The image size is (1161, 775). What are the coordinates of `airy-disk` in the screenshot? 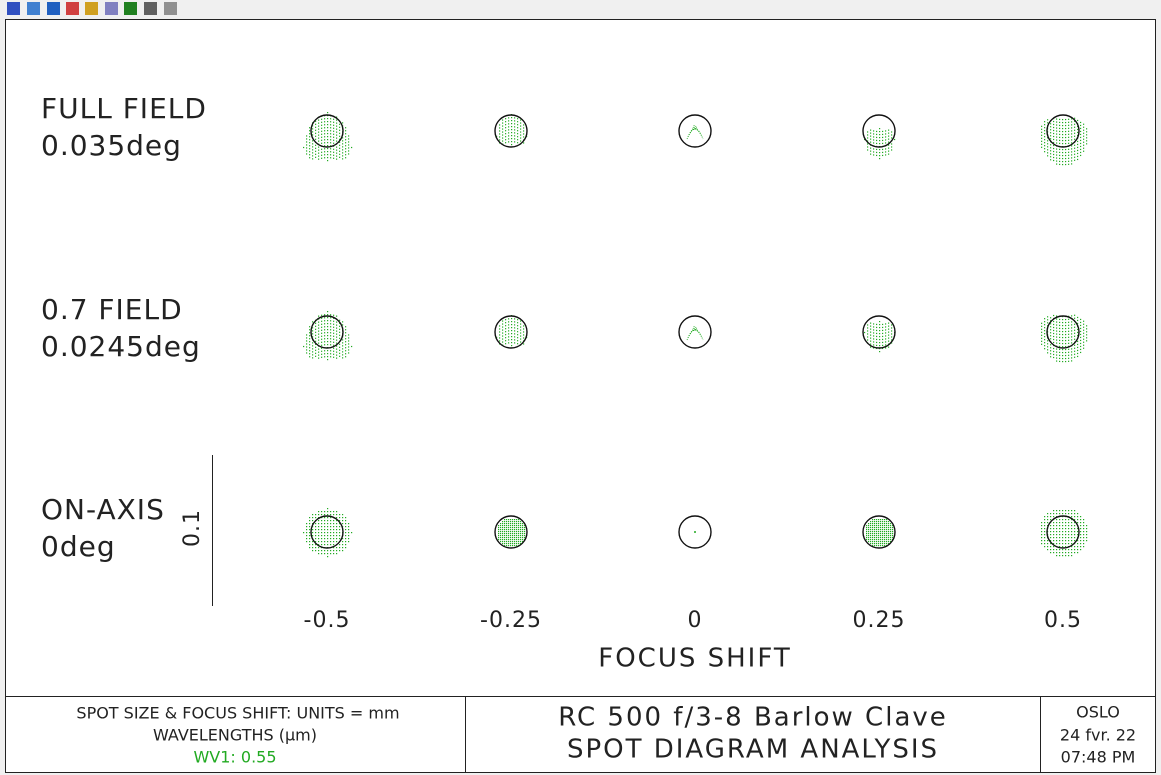 It's located at (879, 131).